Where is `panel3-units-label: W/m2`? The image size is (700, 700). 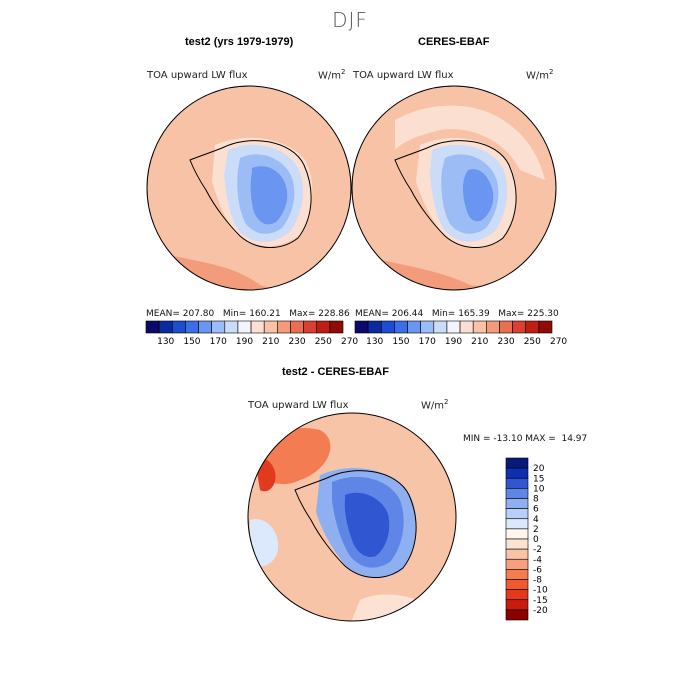
panel3-units-label: W/m2 is located at coordinates (434, 404).